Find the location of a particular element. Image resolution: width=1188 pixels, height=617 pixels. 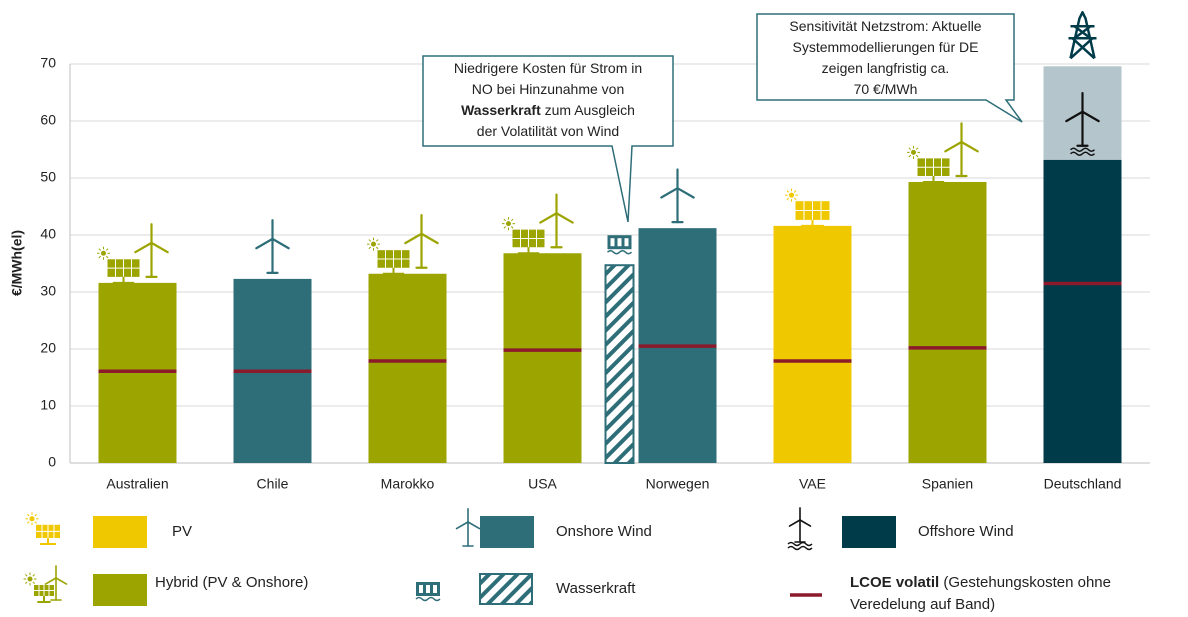

legend-text: (Gestehungskosten ohne is located at coordinates (1025, 582).